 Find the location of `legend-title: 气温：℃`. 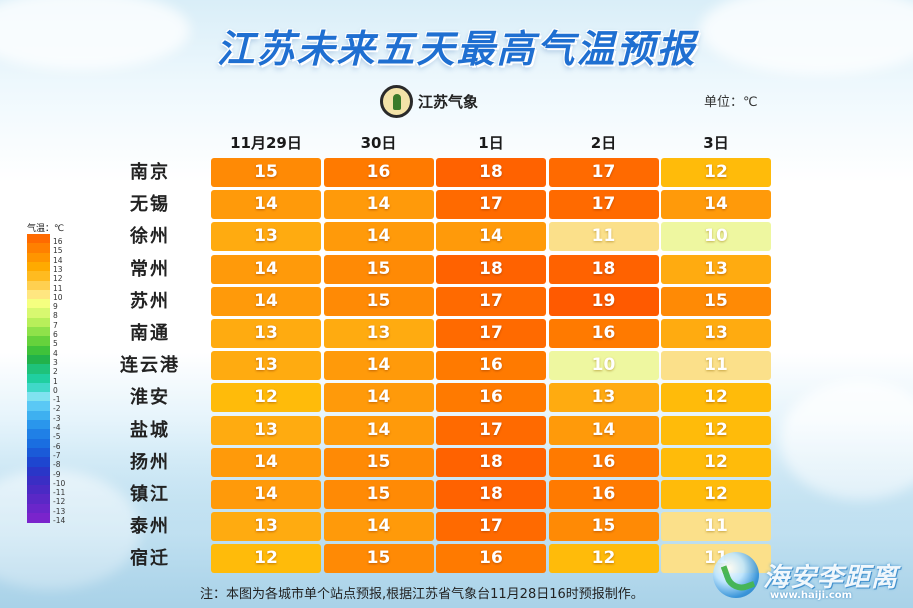

legend-title: 气温：℃ is located at coordinates (46, 229).